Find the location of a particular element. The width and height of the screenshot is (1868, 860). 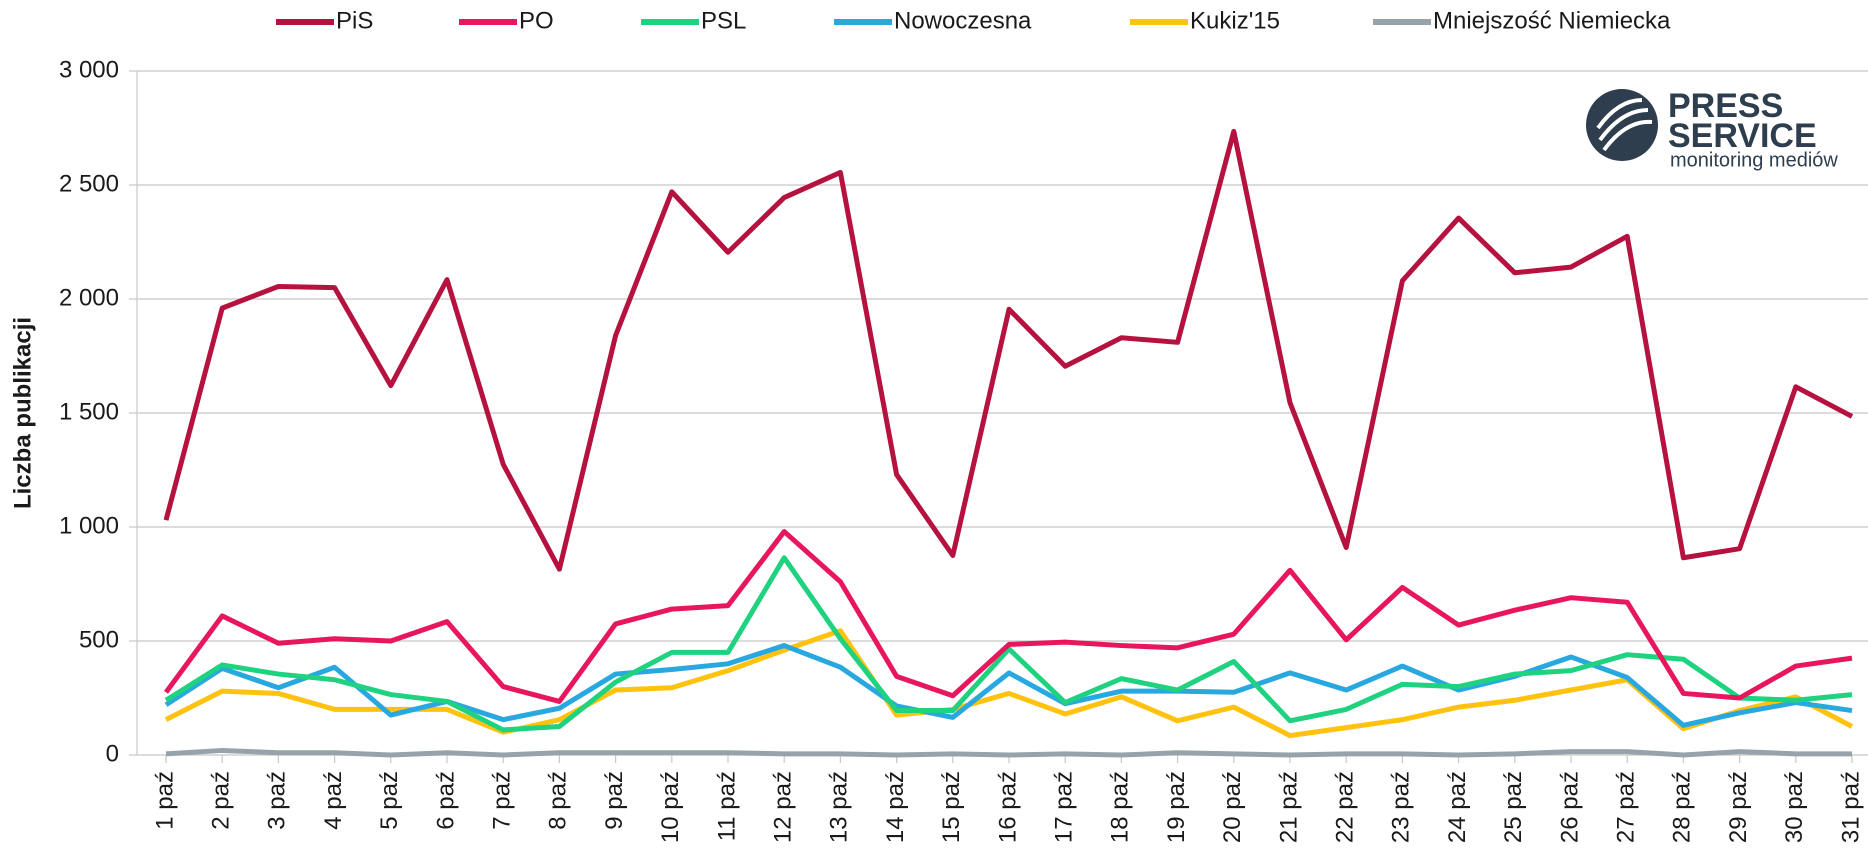

x-tick-label: 15 paź is located at coordinates (951, 807).